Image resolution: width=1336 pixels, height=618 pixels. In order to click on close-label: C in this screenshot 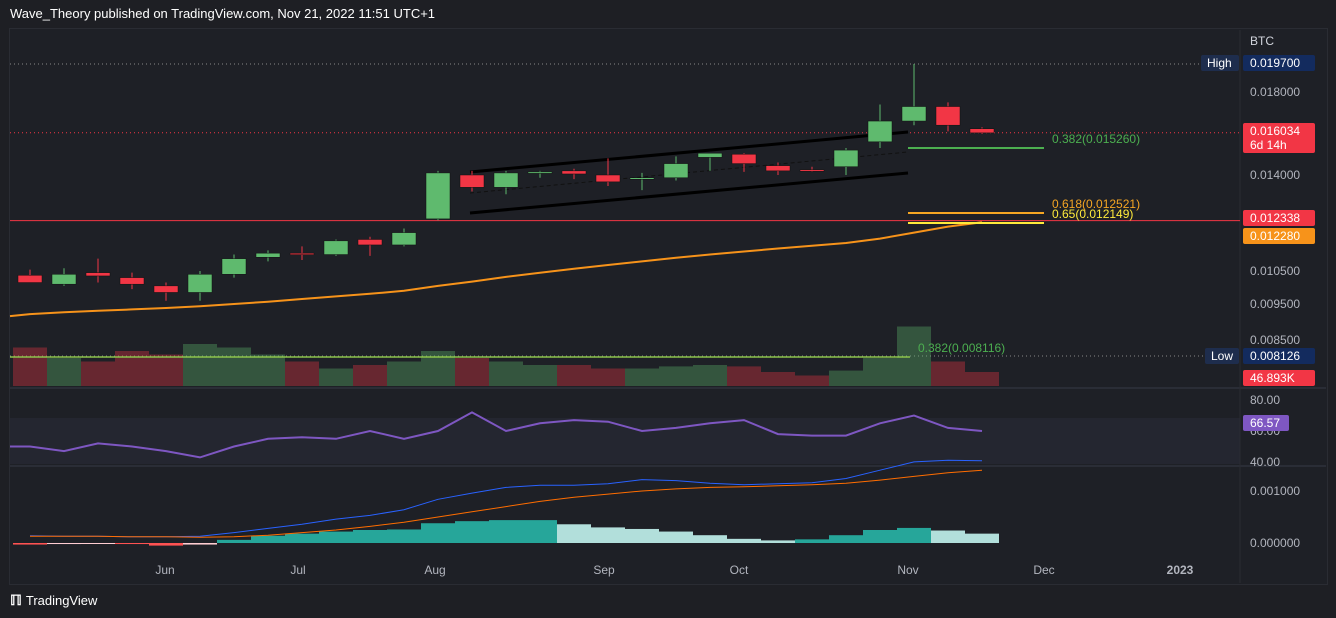, I will do `click(425, 43)`.